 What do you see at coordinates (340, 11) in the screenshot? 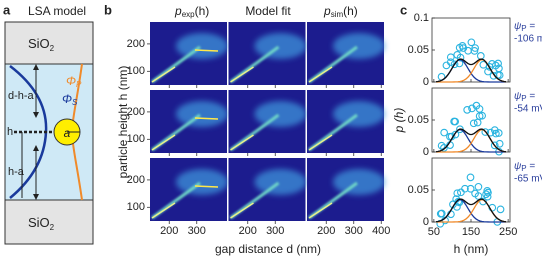
I see `column-title: psim(h)` at bounding box center [340, 11].